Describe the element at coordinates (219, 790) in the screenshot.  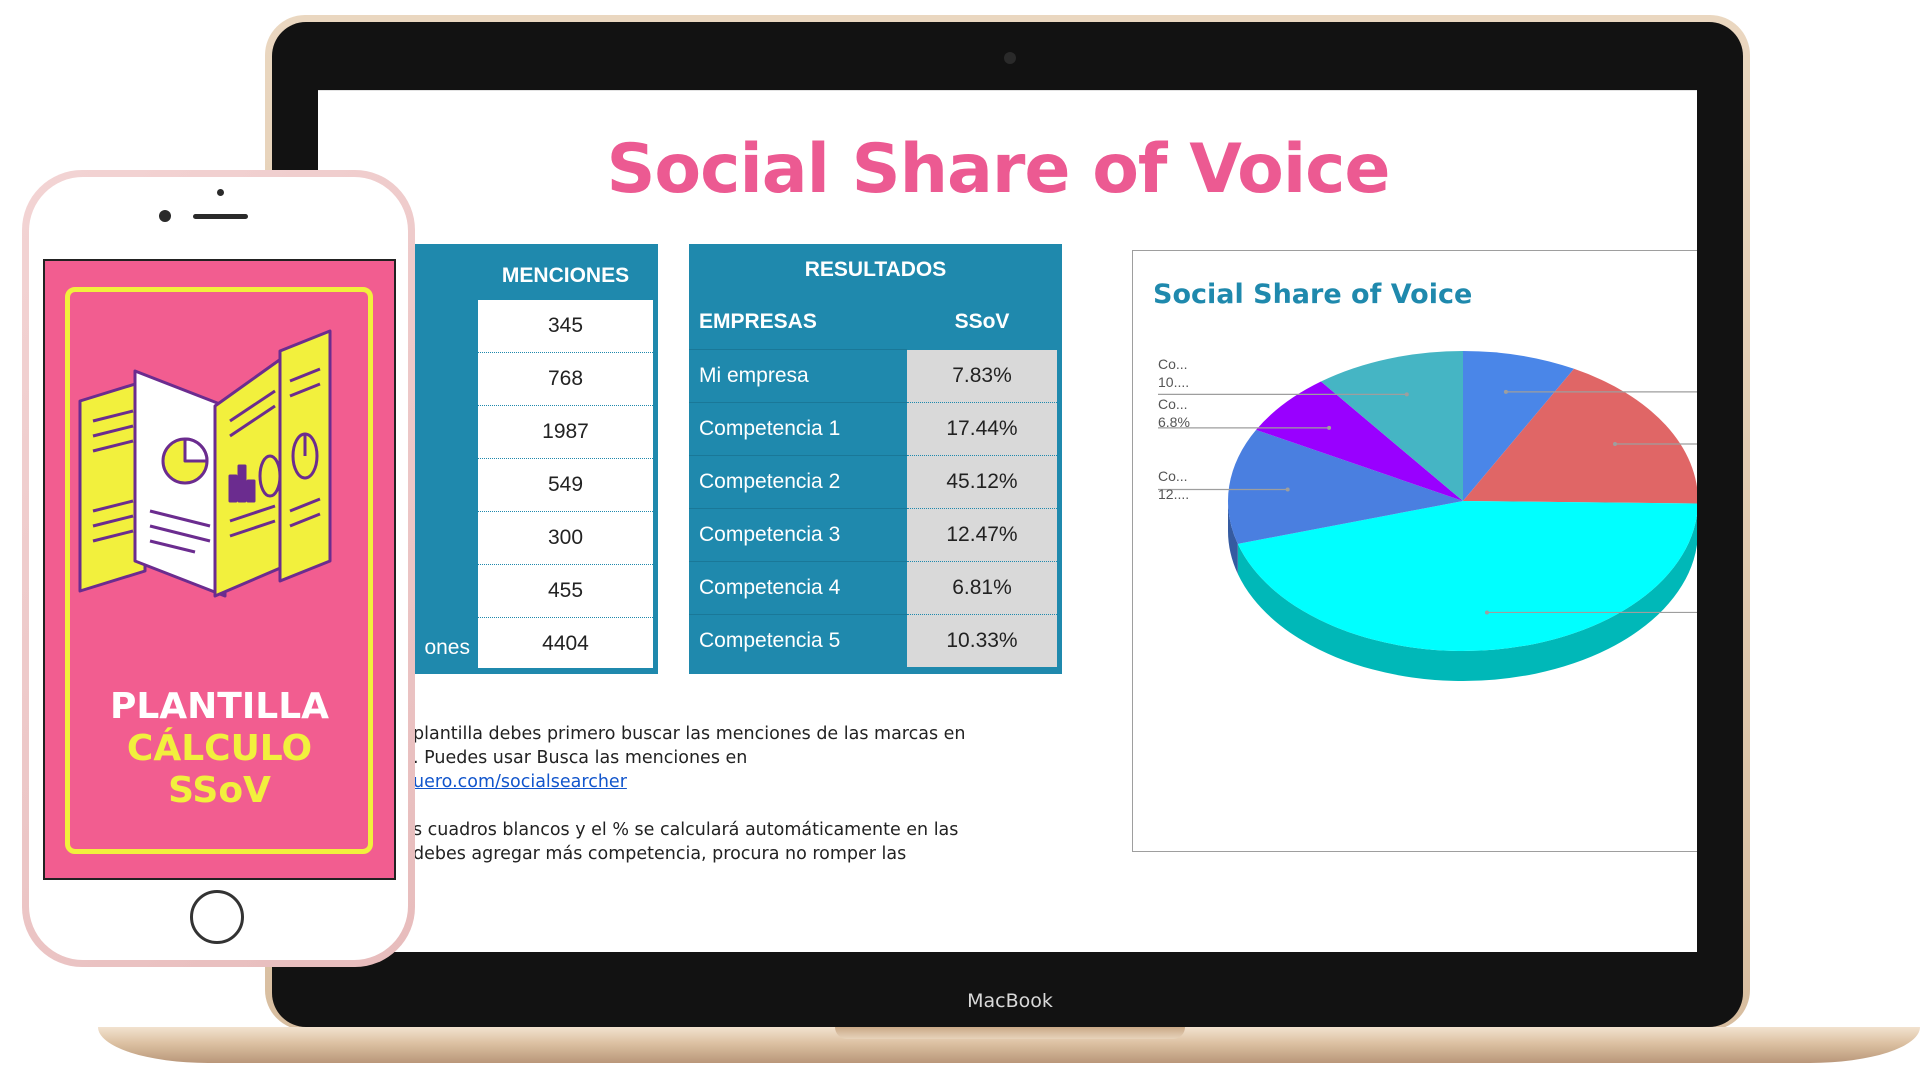
I see `phone-title-line3: SSoV` at that location.